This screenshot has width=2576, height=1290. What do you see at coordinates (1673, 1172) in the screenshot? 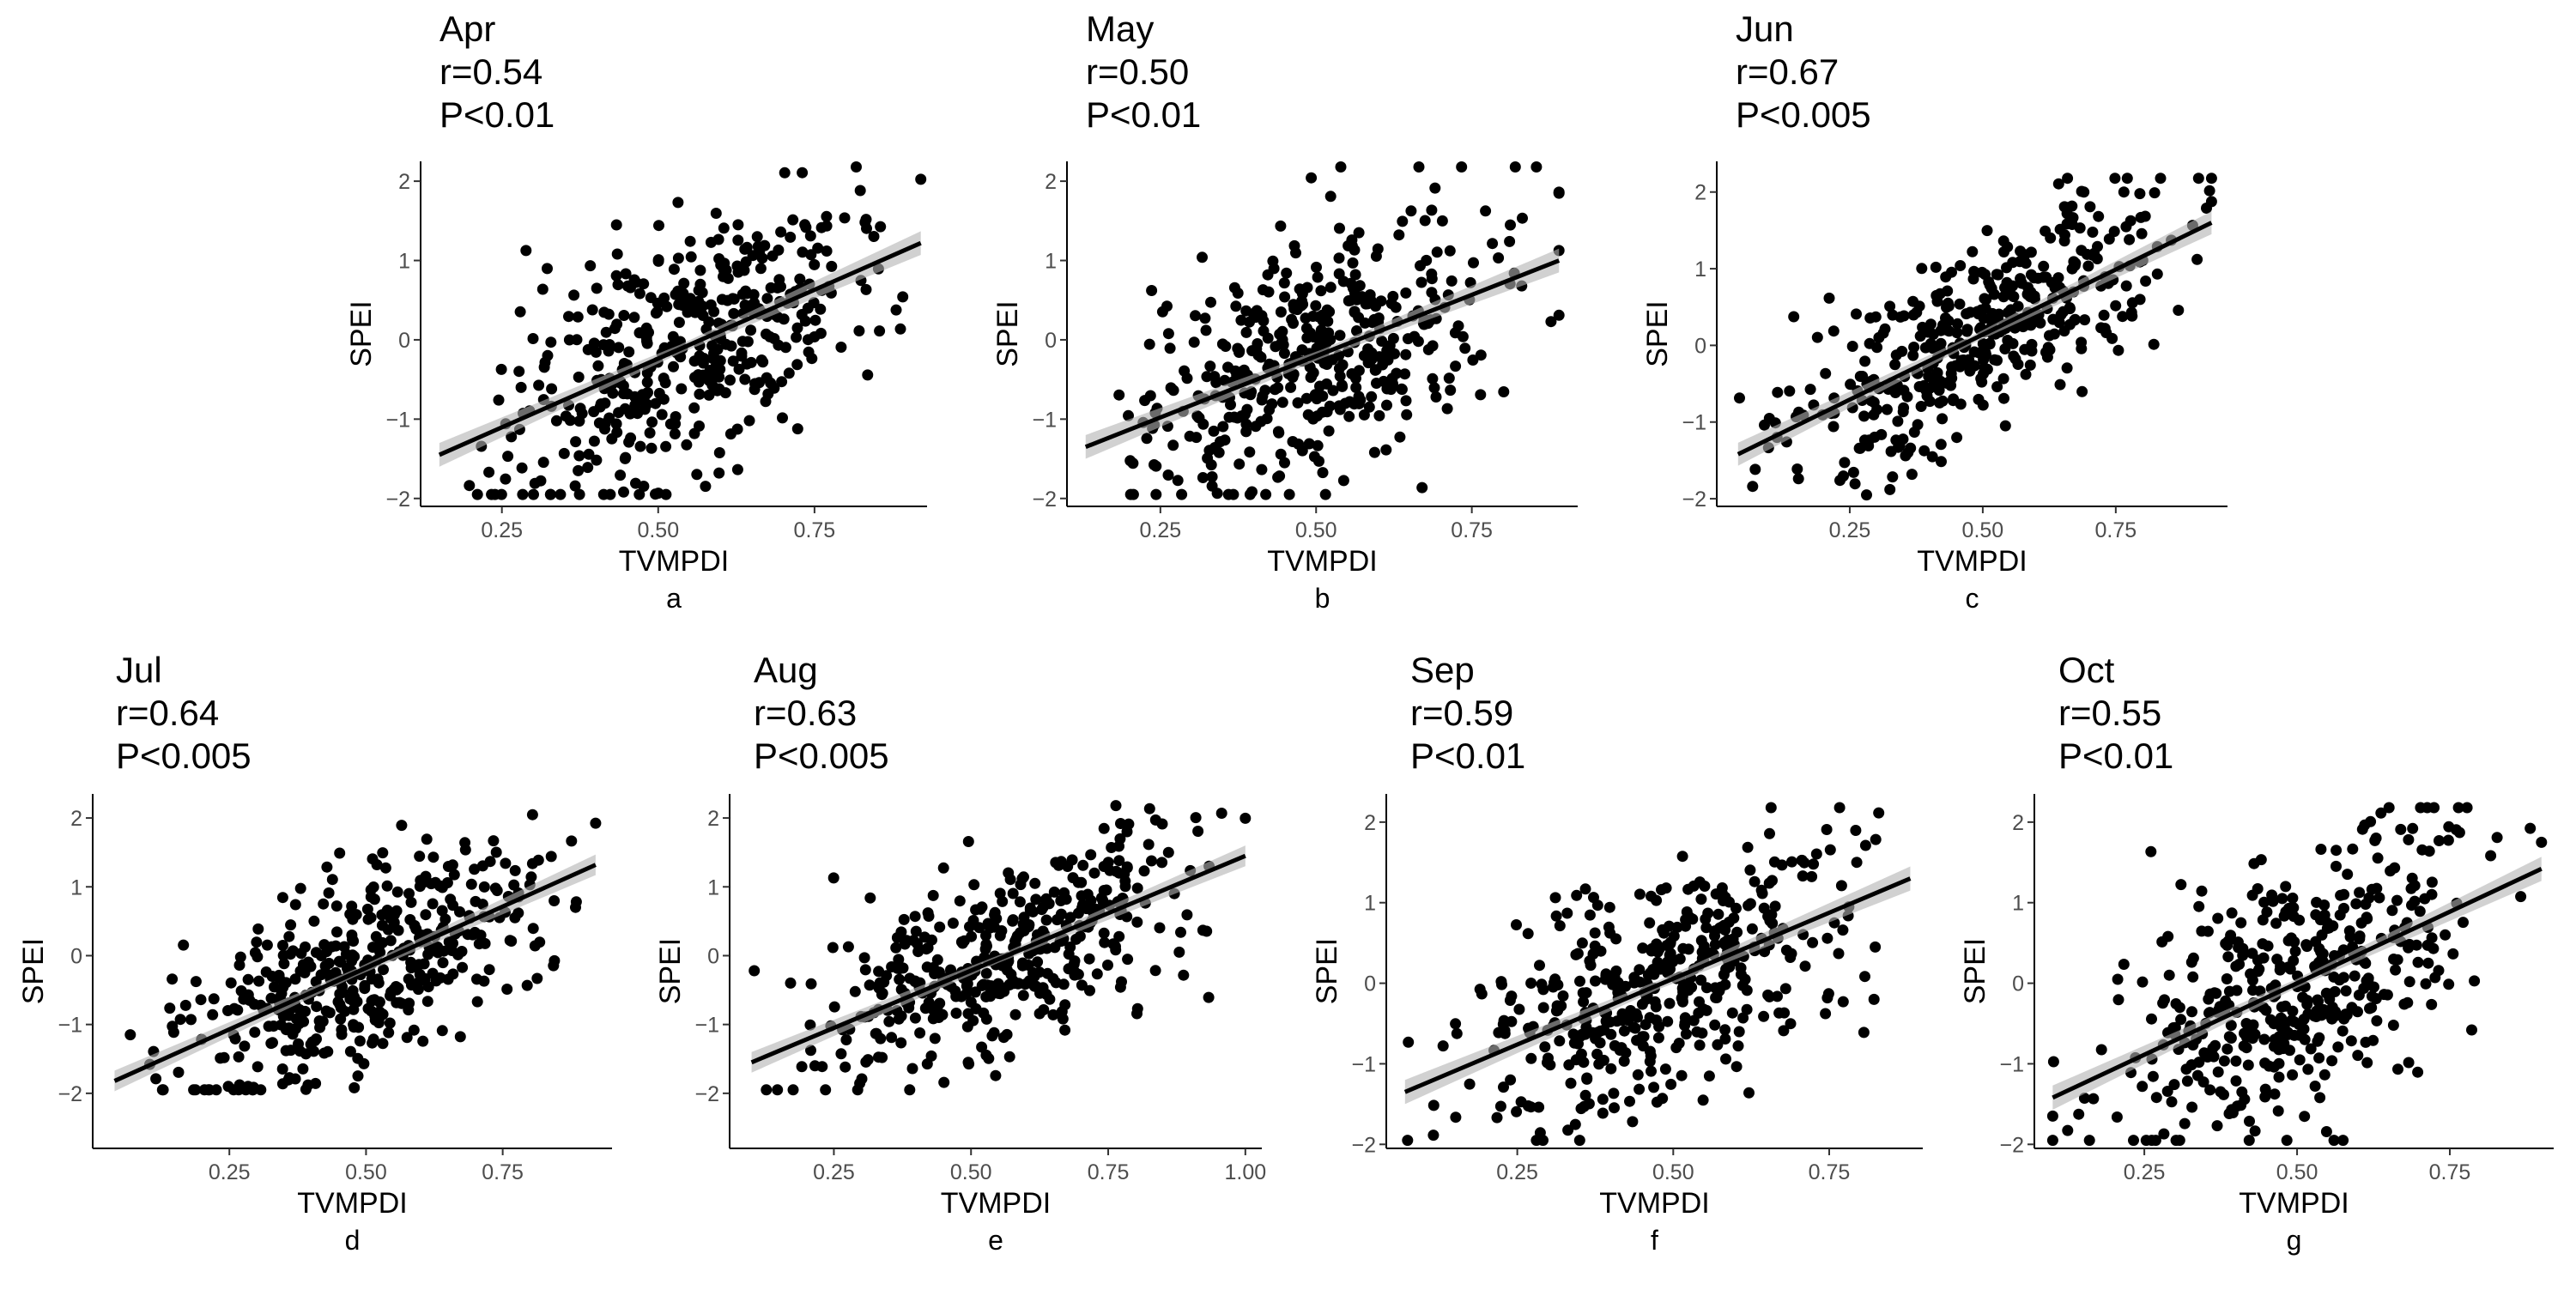
I see `x-tick-label: 0.50` at bounding box center [1673, 1172].